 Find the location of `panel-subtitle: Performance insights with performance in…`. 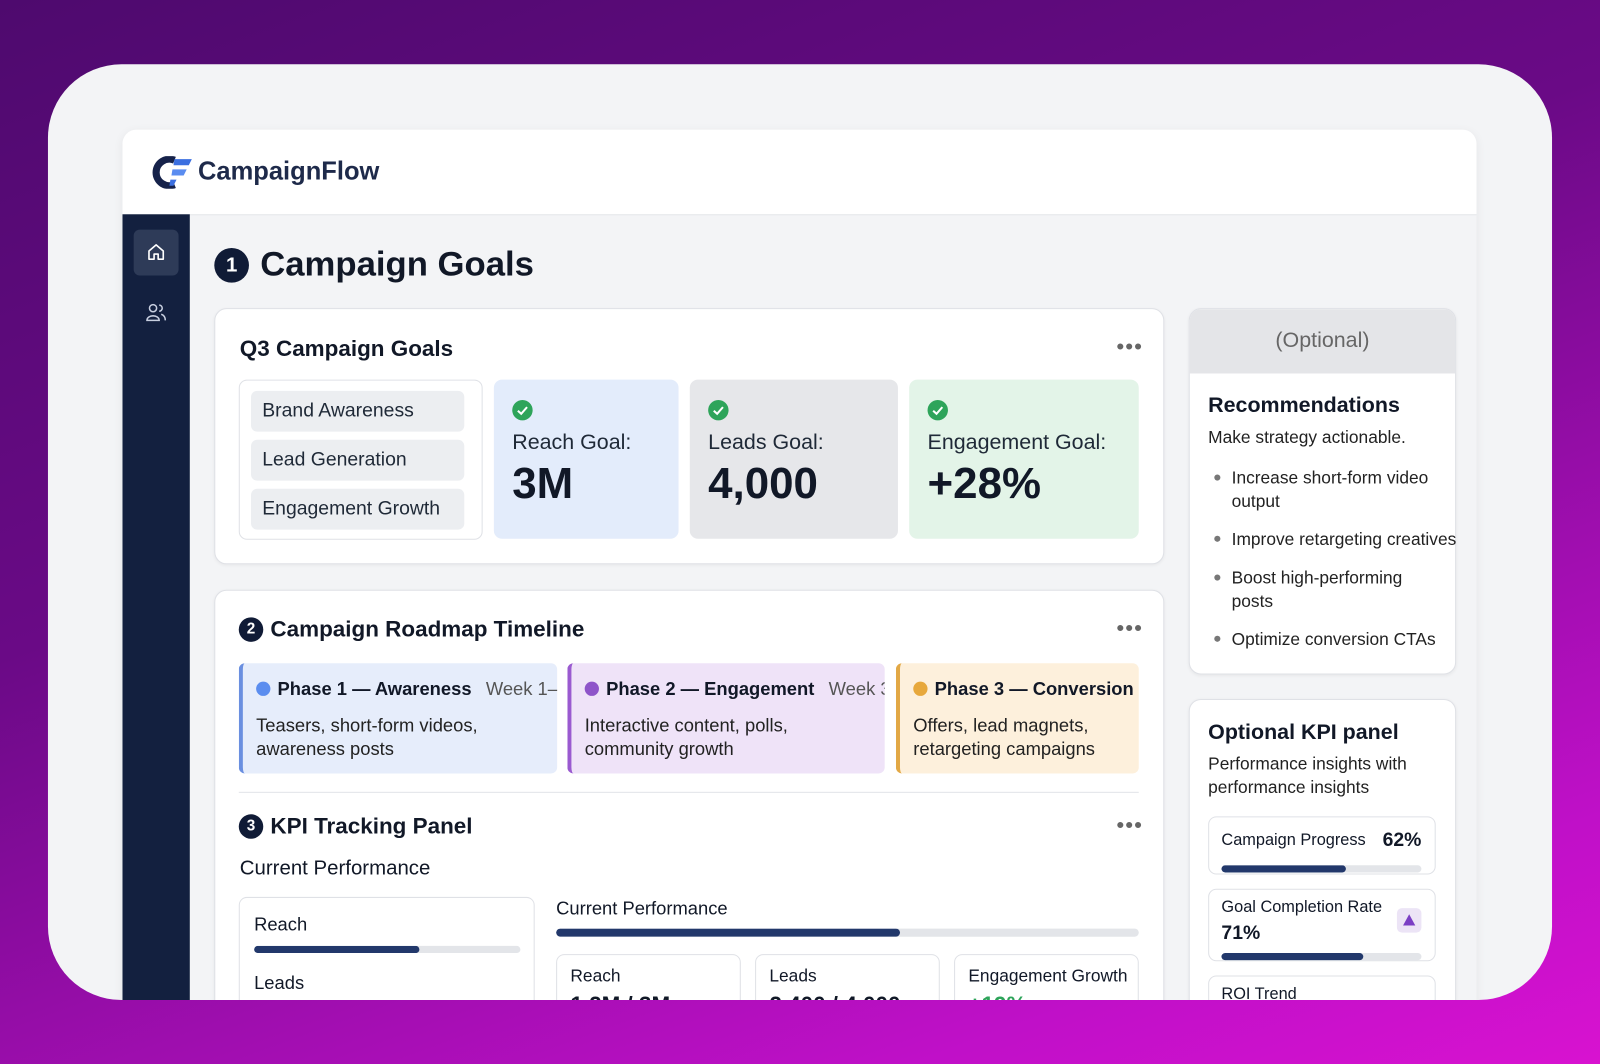

panel-subtitle: Performance insights with performance in… is located at coordinates (1307, 775).